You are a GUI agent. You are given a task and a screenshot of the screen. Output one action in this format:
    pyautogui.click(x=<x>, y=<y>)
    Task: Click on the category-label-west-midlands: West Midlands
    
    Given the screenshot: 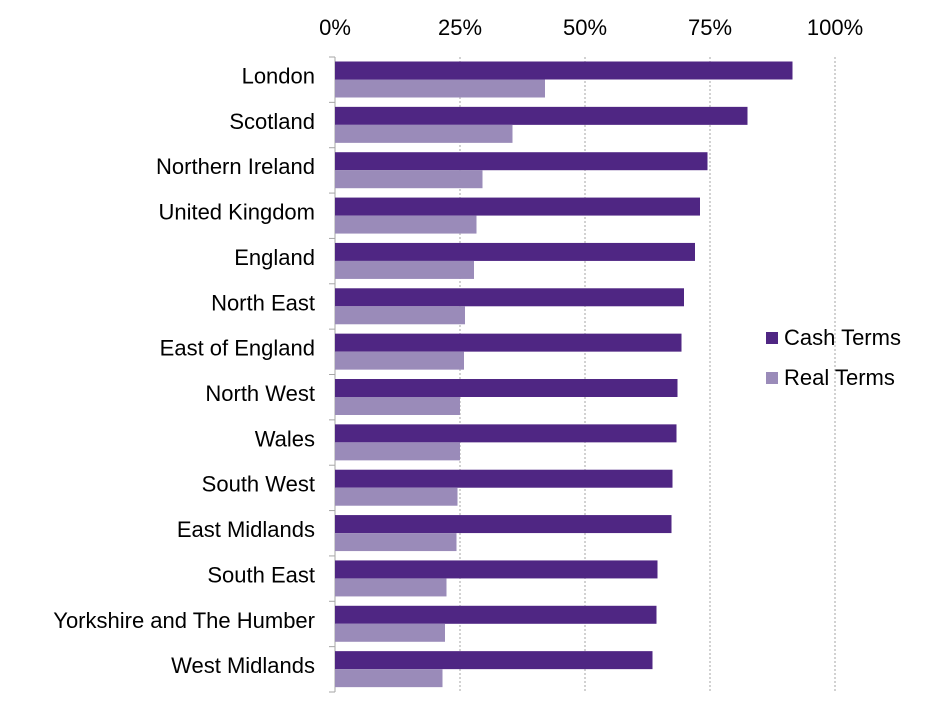 What is the action you would take?
    pyautogui.click(x=243, y=665)
    